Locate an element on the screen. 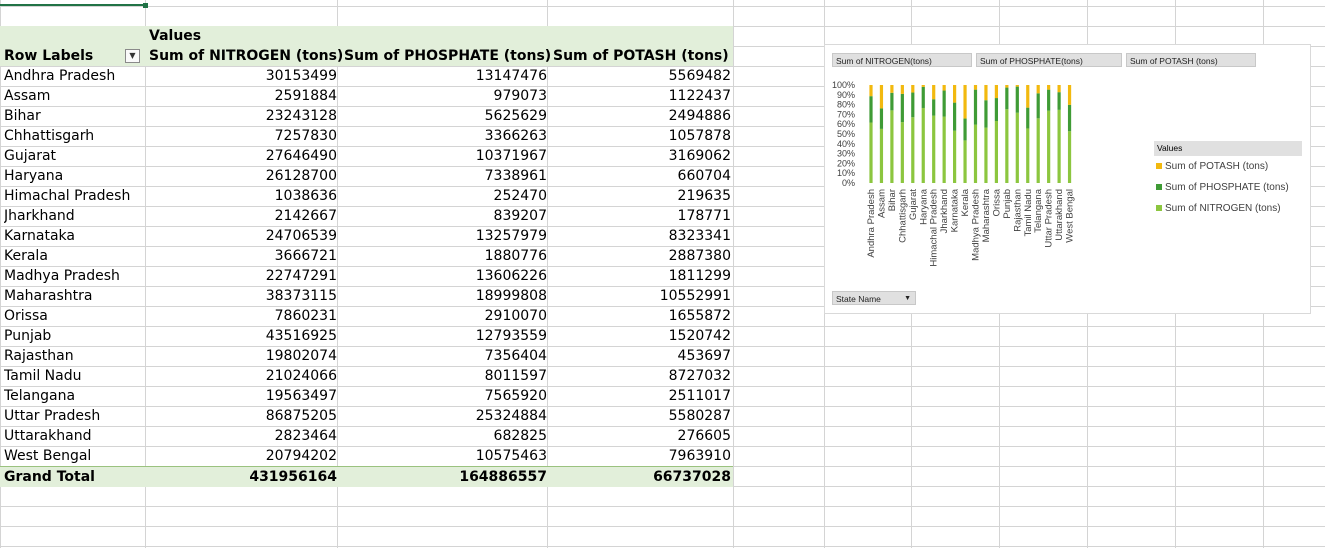 The image size is (1325, 548). pivot-row: West Bengal 20794202 10575463 7963910 is located at coordinates (366, 456).